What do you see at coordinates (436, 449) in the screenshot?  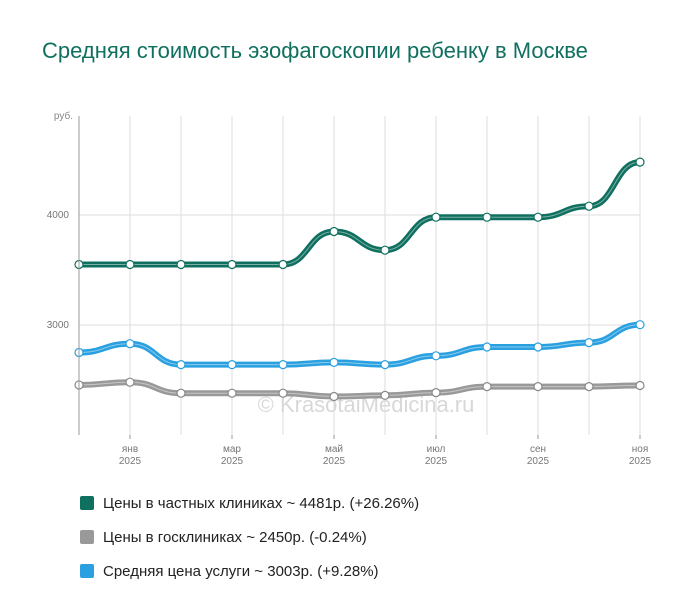 I see `x-tick-label-month: июл` at bounding box center [436, 449].